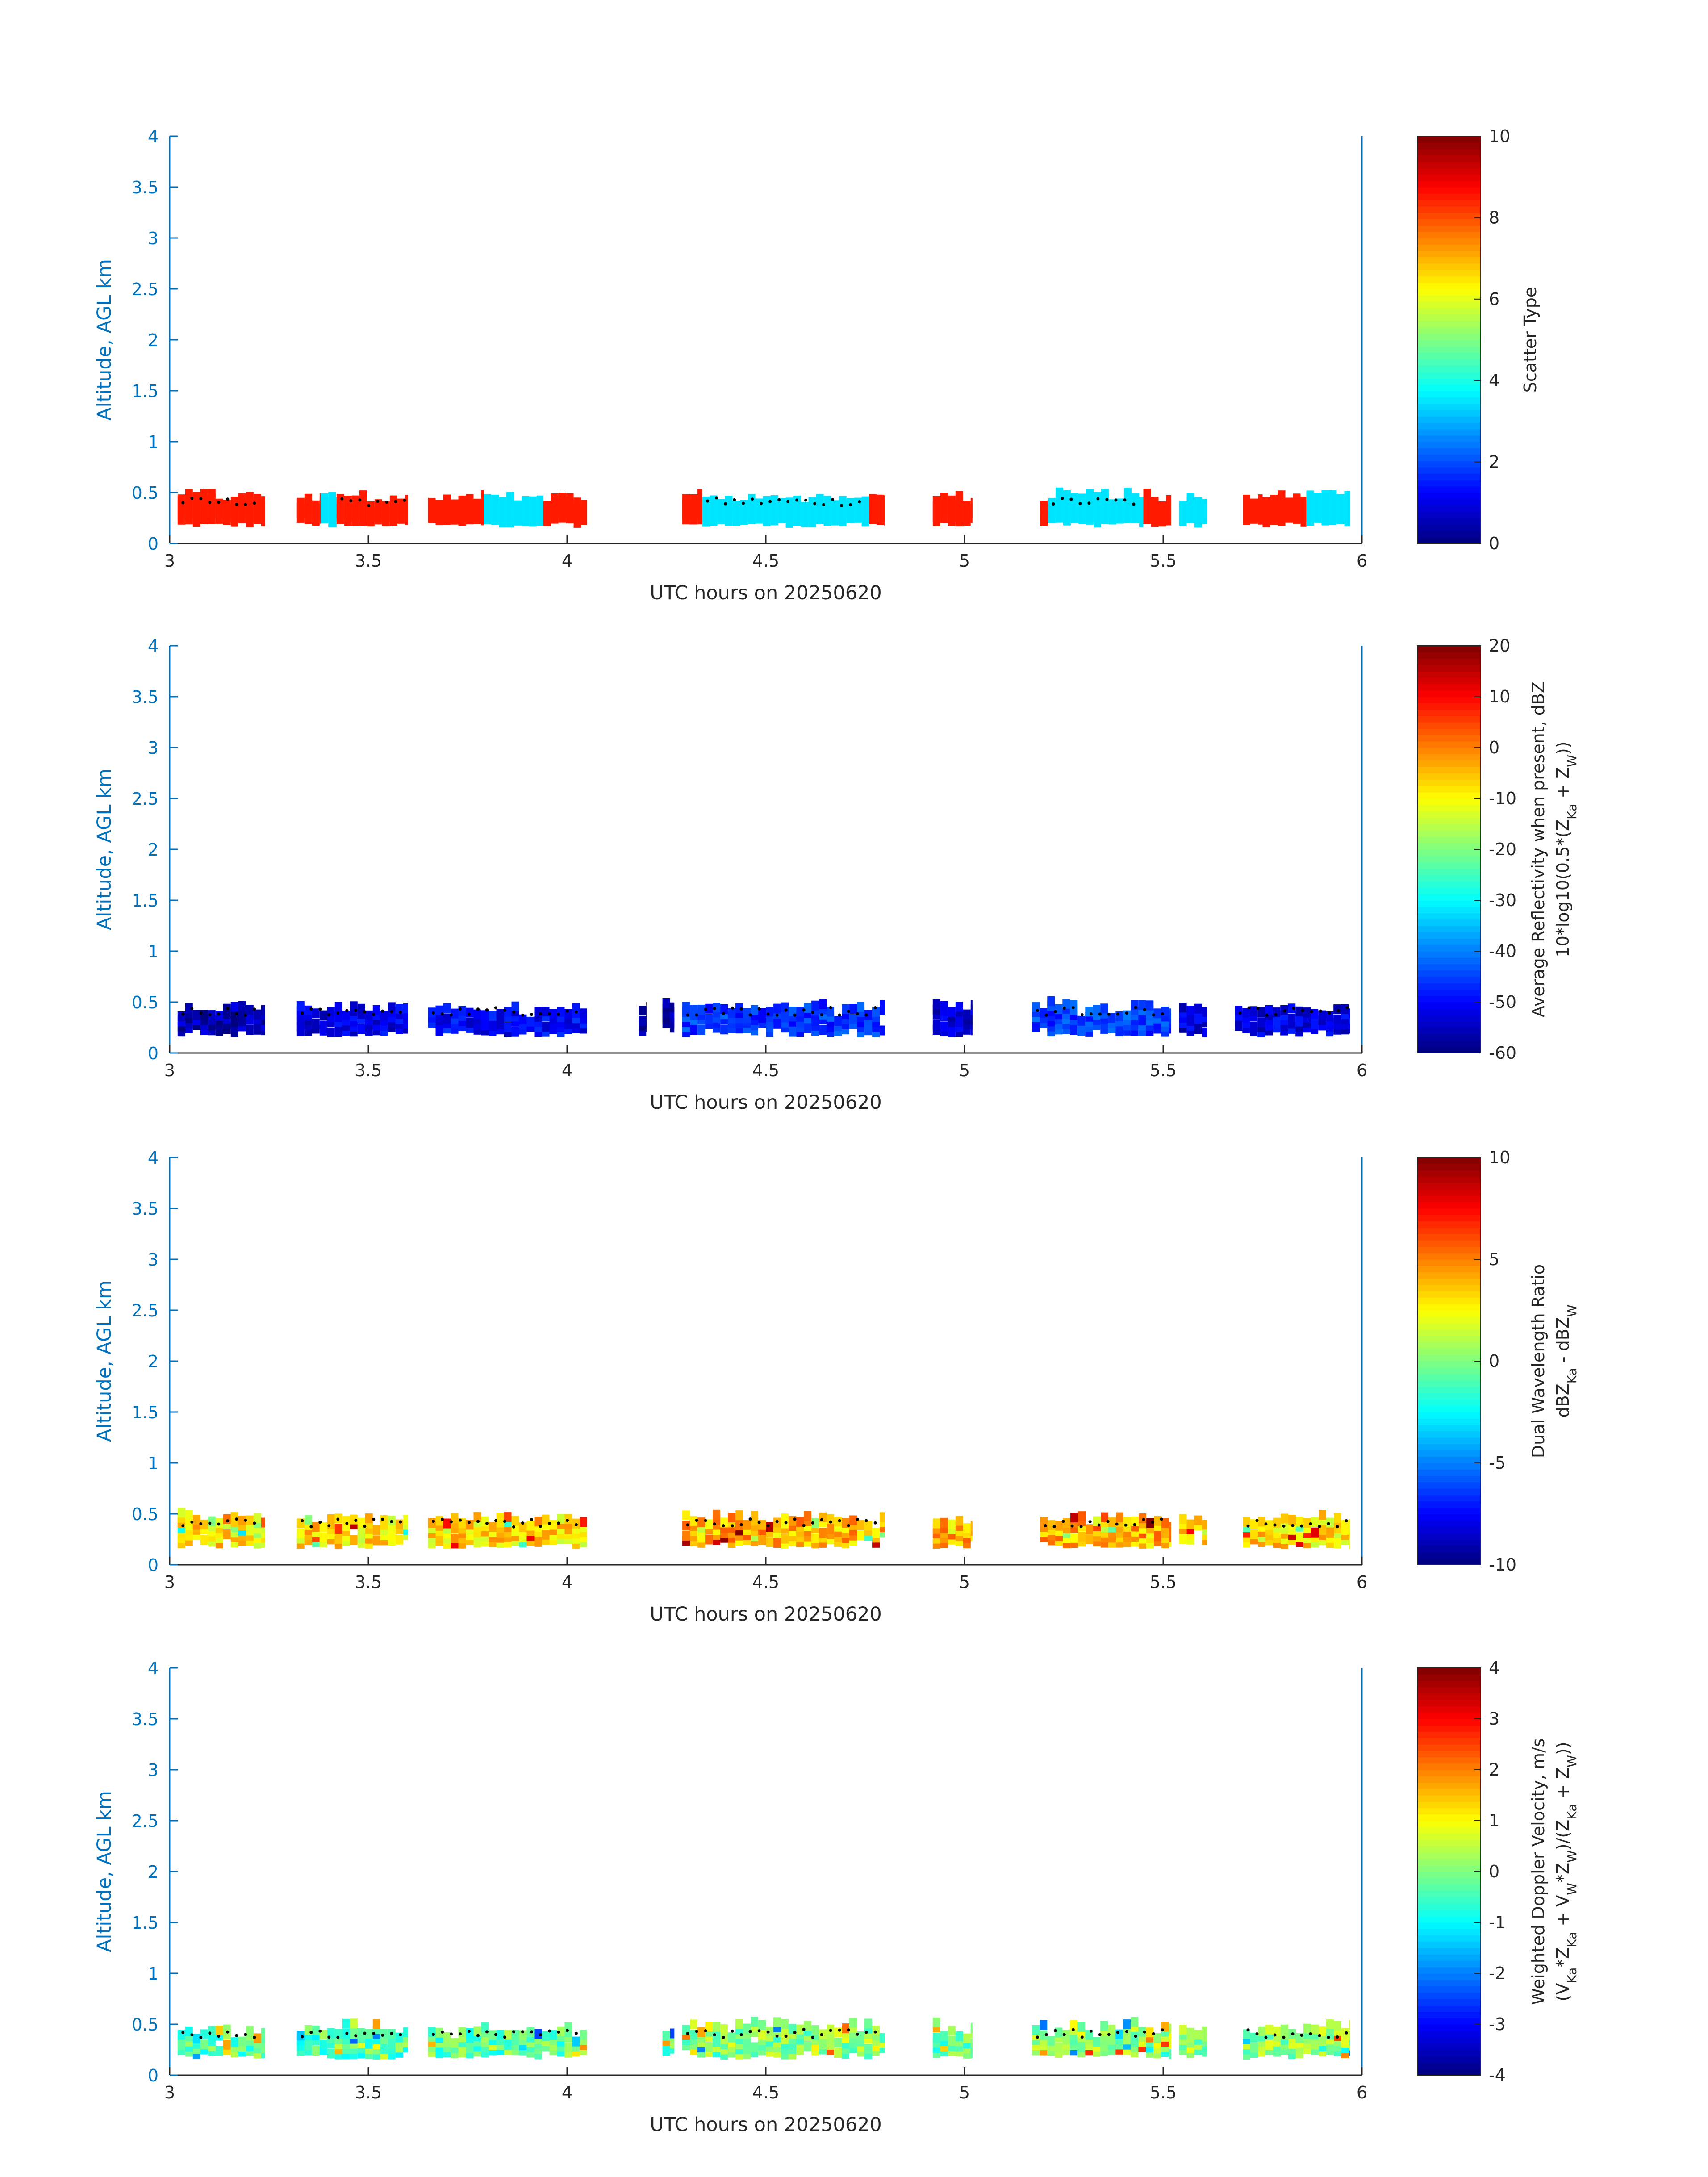  I want to click on y-tick-label: 3.5, so click(145, 1209).